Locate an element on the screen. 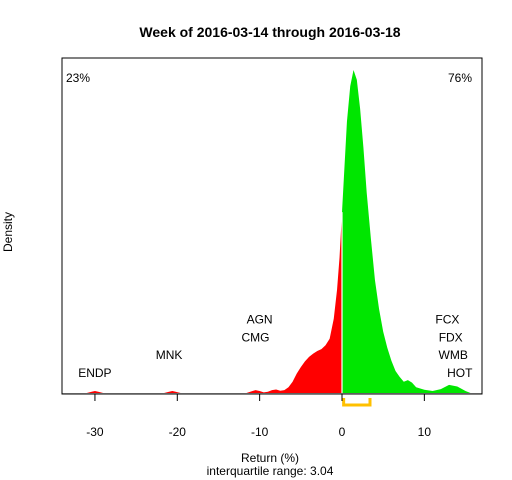  iqr-subtitle: interquartile range: 3.04 is located at coordinates (270, 471).